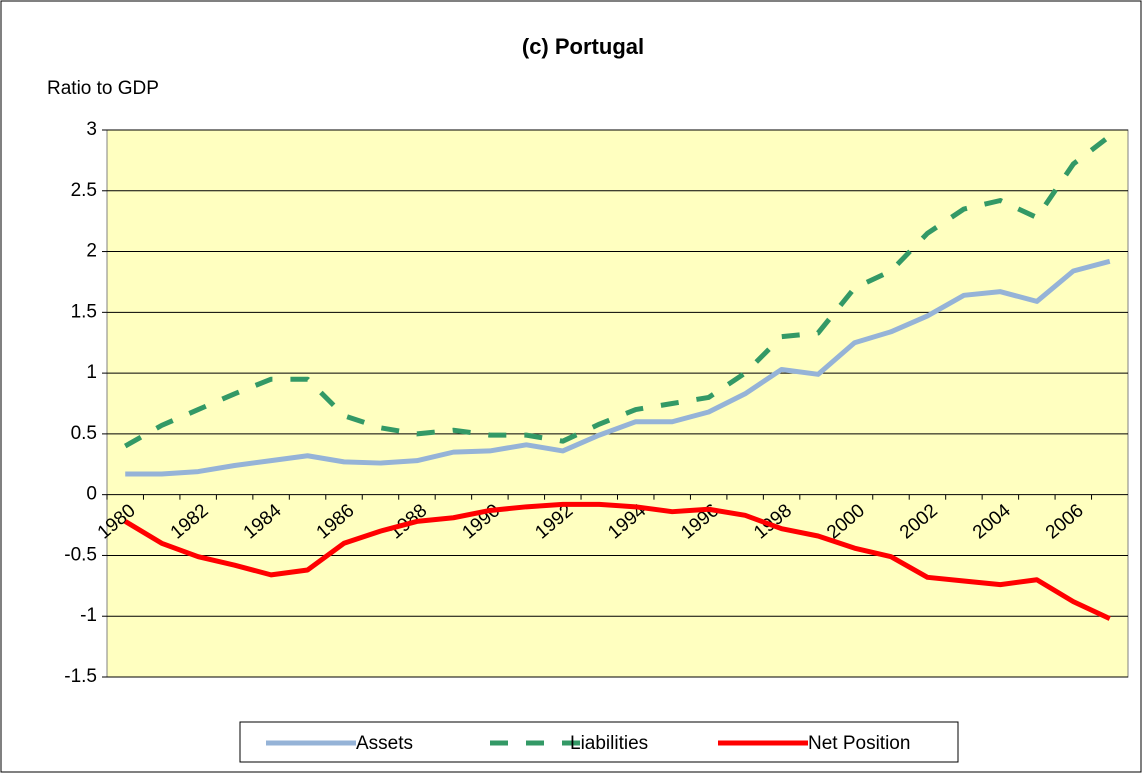 The image size is (1143, 774). Describe the element at coordinates (84, 190) in the screenshot. I see `y-tick-label: 2.5` at that location.